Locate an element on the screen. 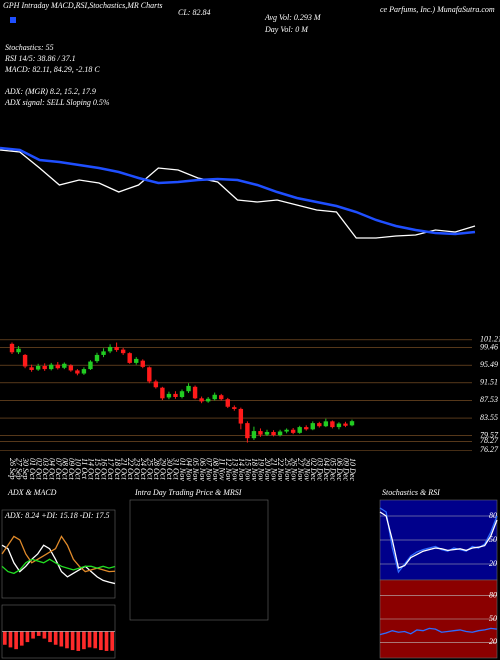  x-tick-label: 30 Sep is located at coordinates (25, 468).